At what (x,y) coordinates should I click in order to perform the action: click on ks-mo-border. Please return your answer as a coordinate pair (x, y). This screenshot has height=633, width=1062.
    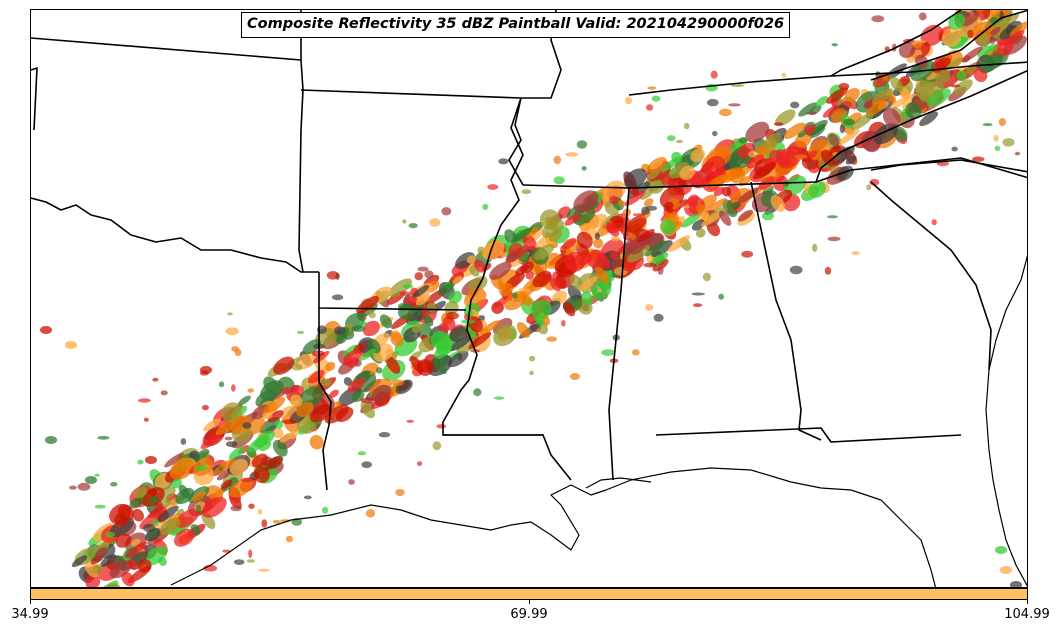
    Looking at the image, I should click on (301, 141).